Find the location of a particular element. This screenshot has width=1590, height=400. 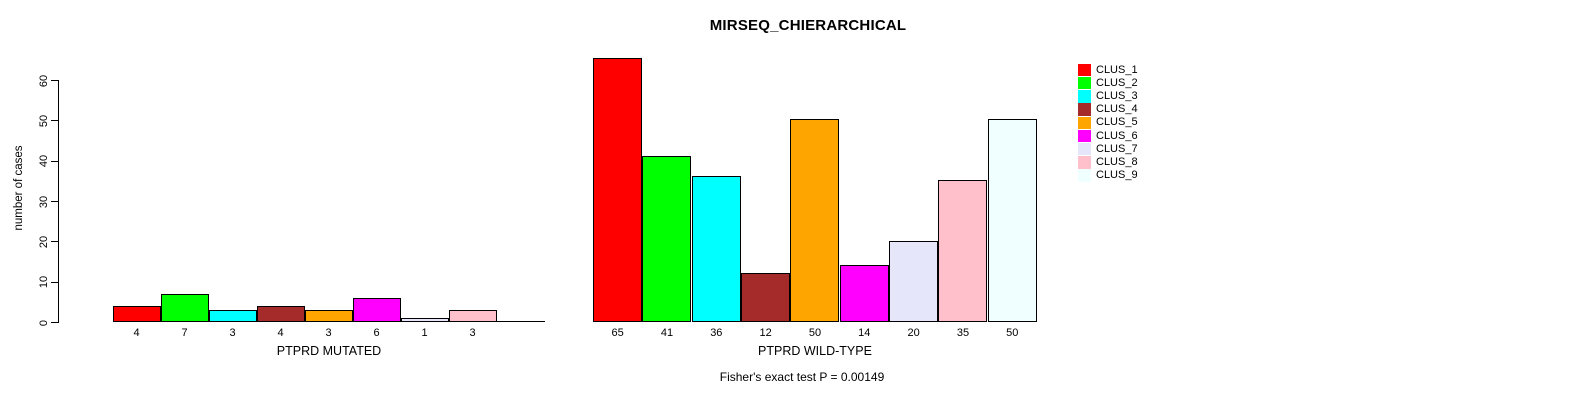

legend-item-label: CLUS_5 is located at coordinates (1117, 122).